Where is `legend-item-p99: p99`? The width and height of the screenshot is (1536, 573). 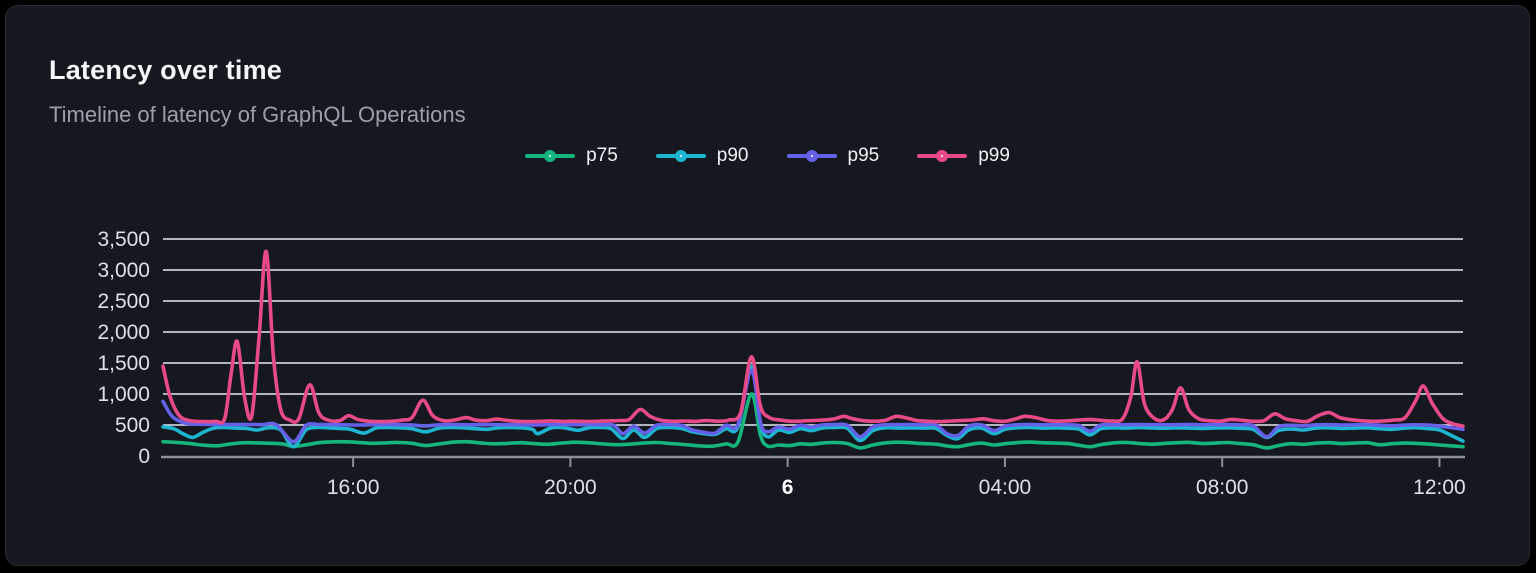 legend-item-p99: p99 is located at coordinates (963, 156).